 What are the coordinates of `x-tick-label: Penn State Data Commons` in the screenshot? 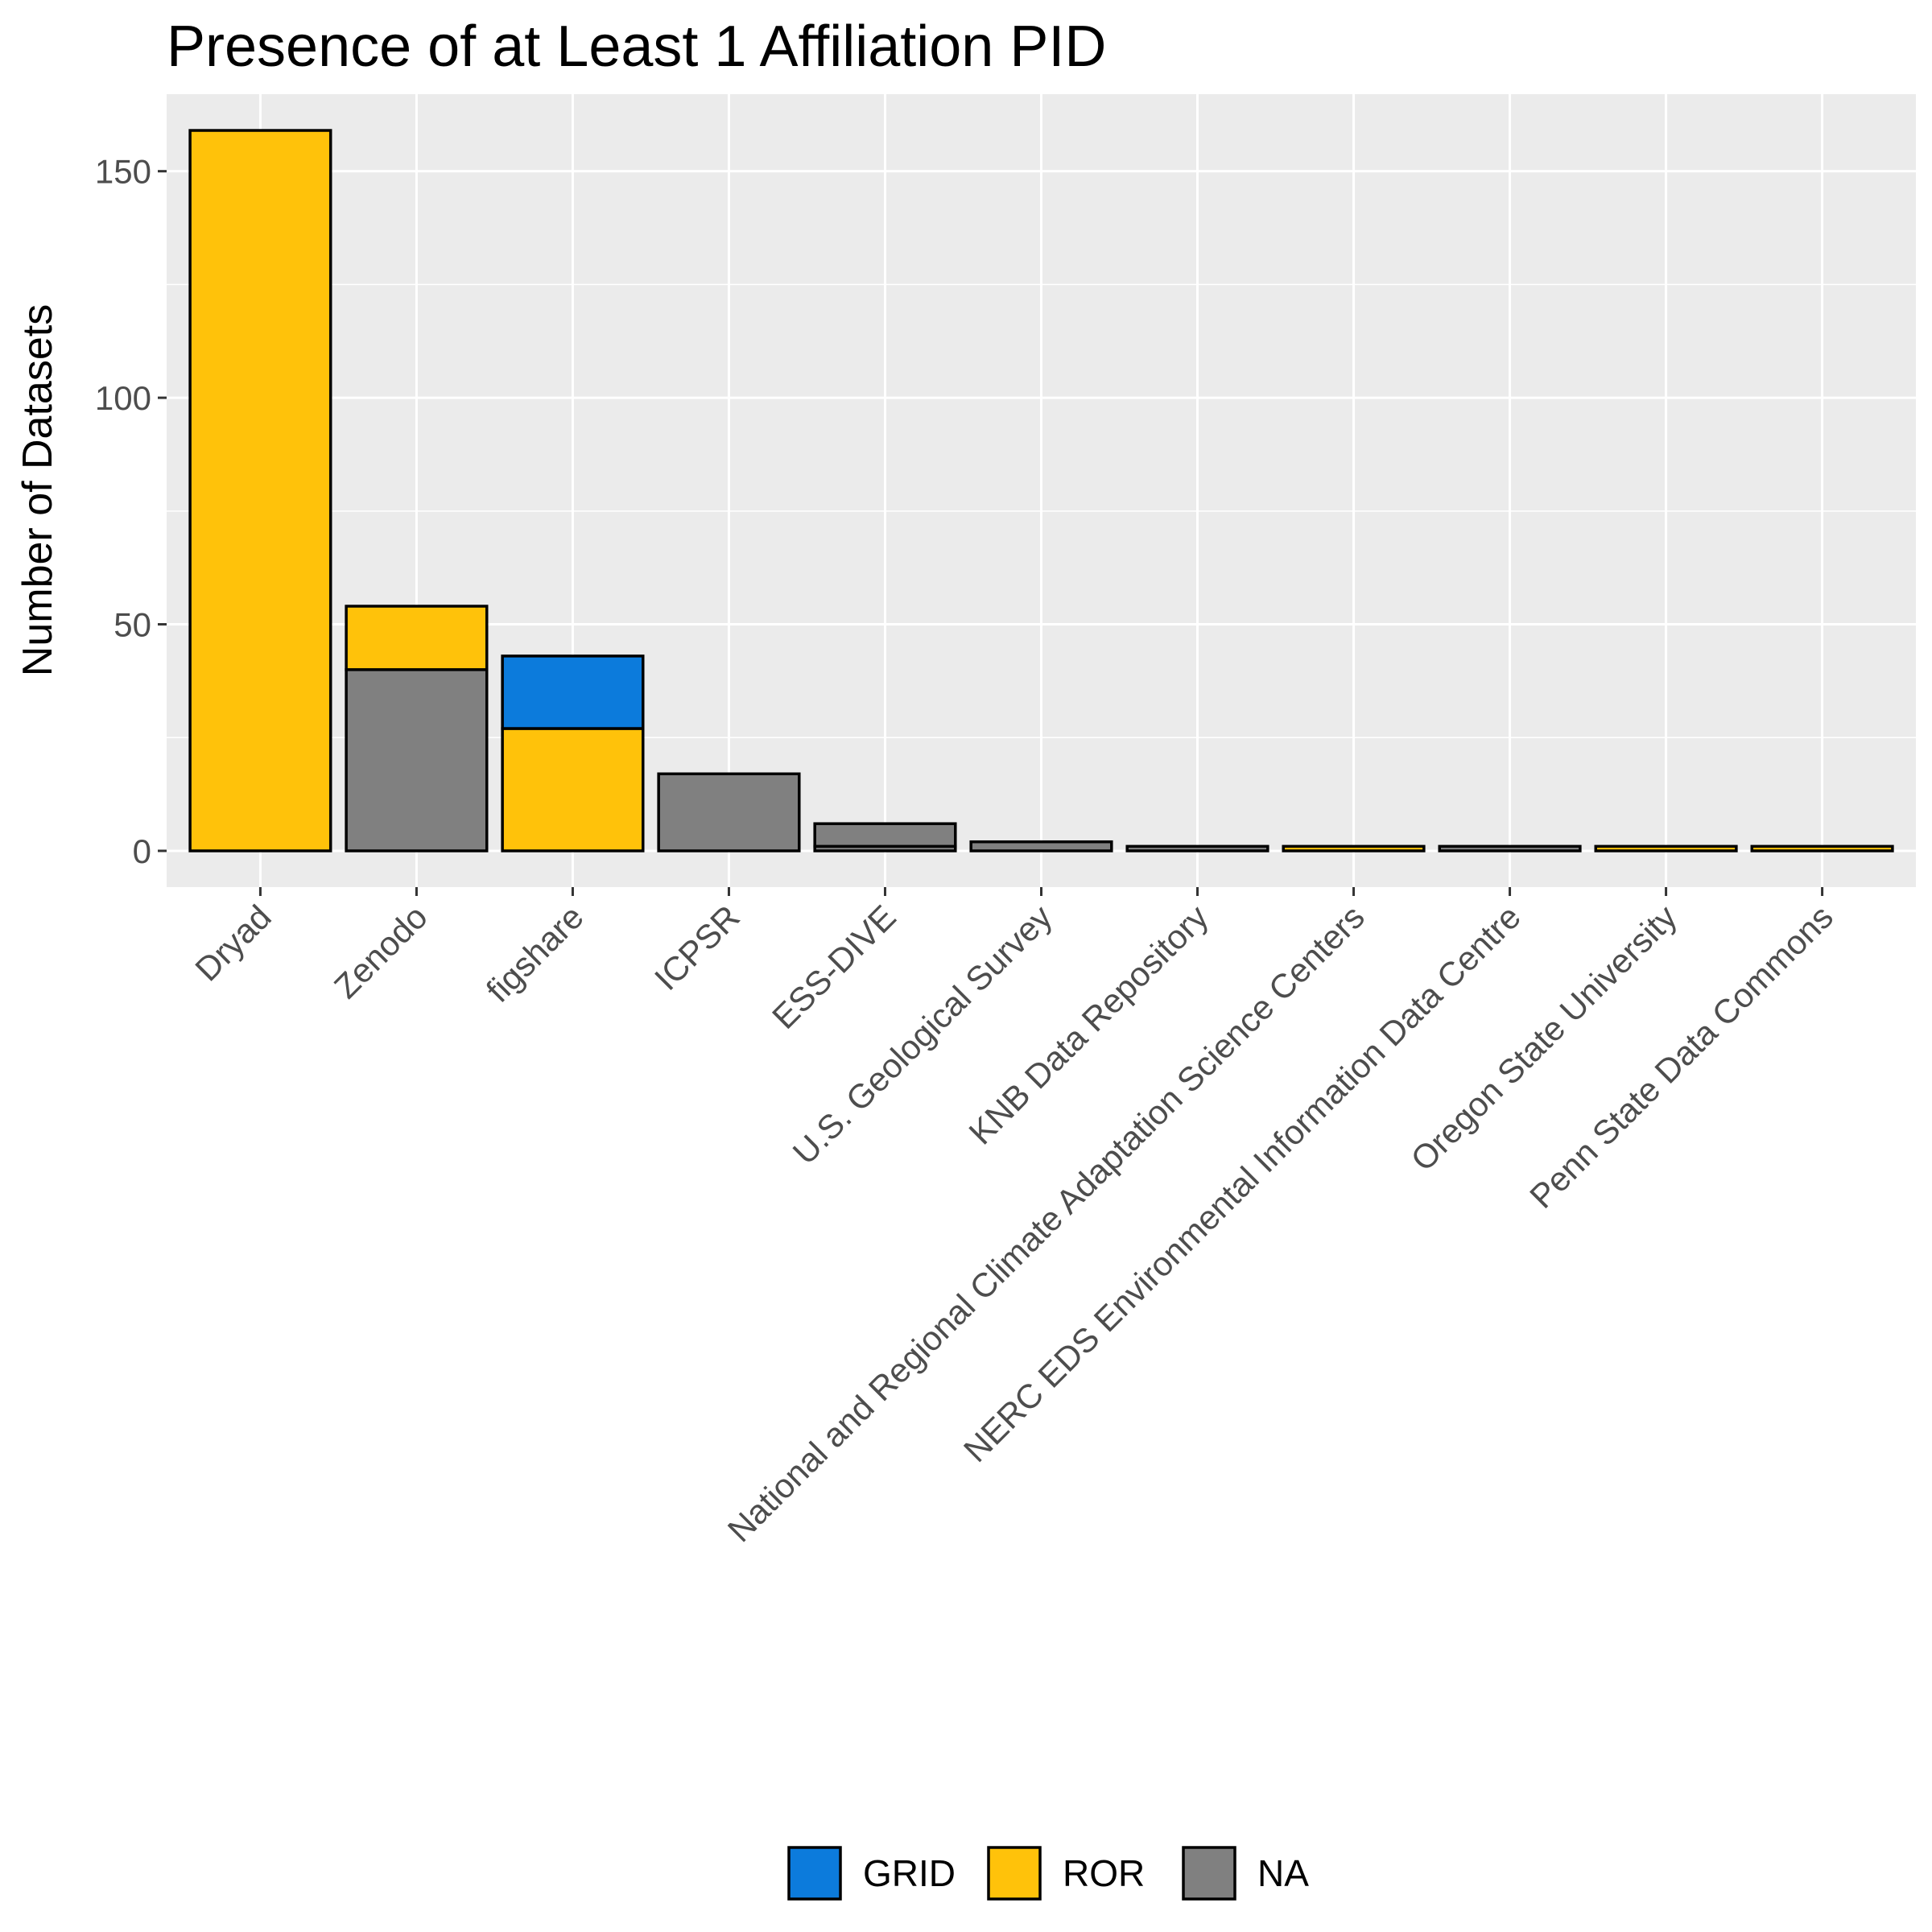 It's located at (1681, 1057).